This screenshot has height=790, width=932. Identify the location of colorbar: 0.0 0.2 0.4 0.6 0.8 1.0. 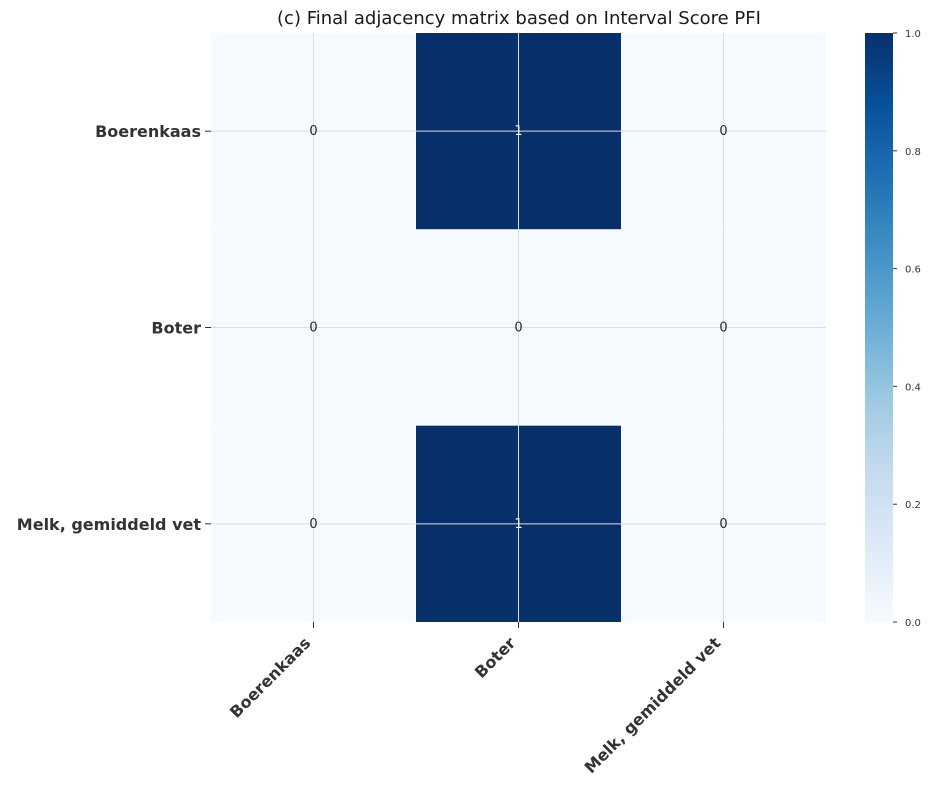
(893, 329).